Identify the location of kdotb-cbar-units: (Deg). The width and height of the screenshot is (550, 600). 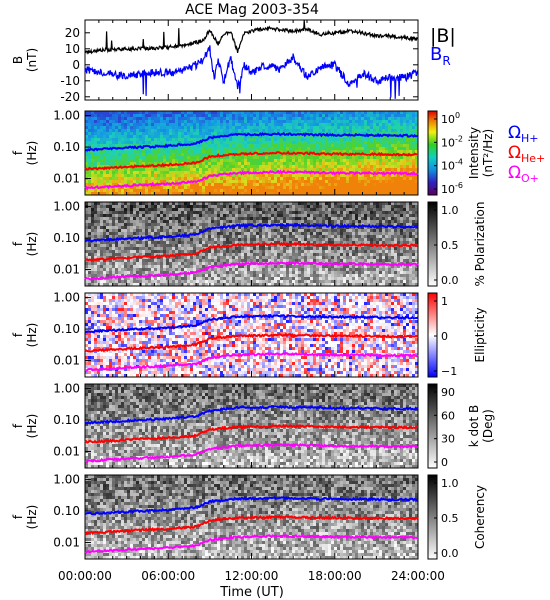
(488, 426).